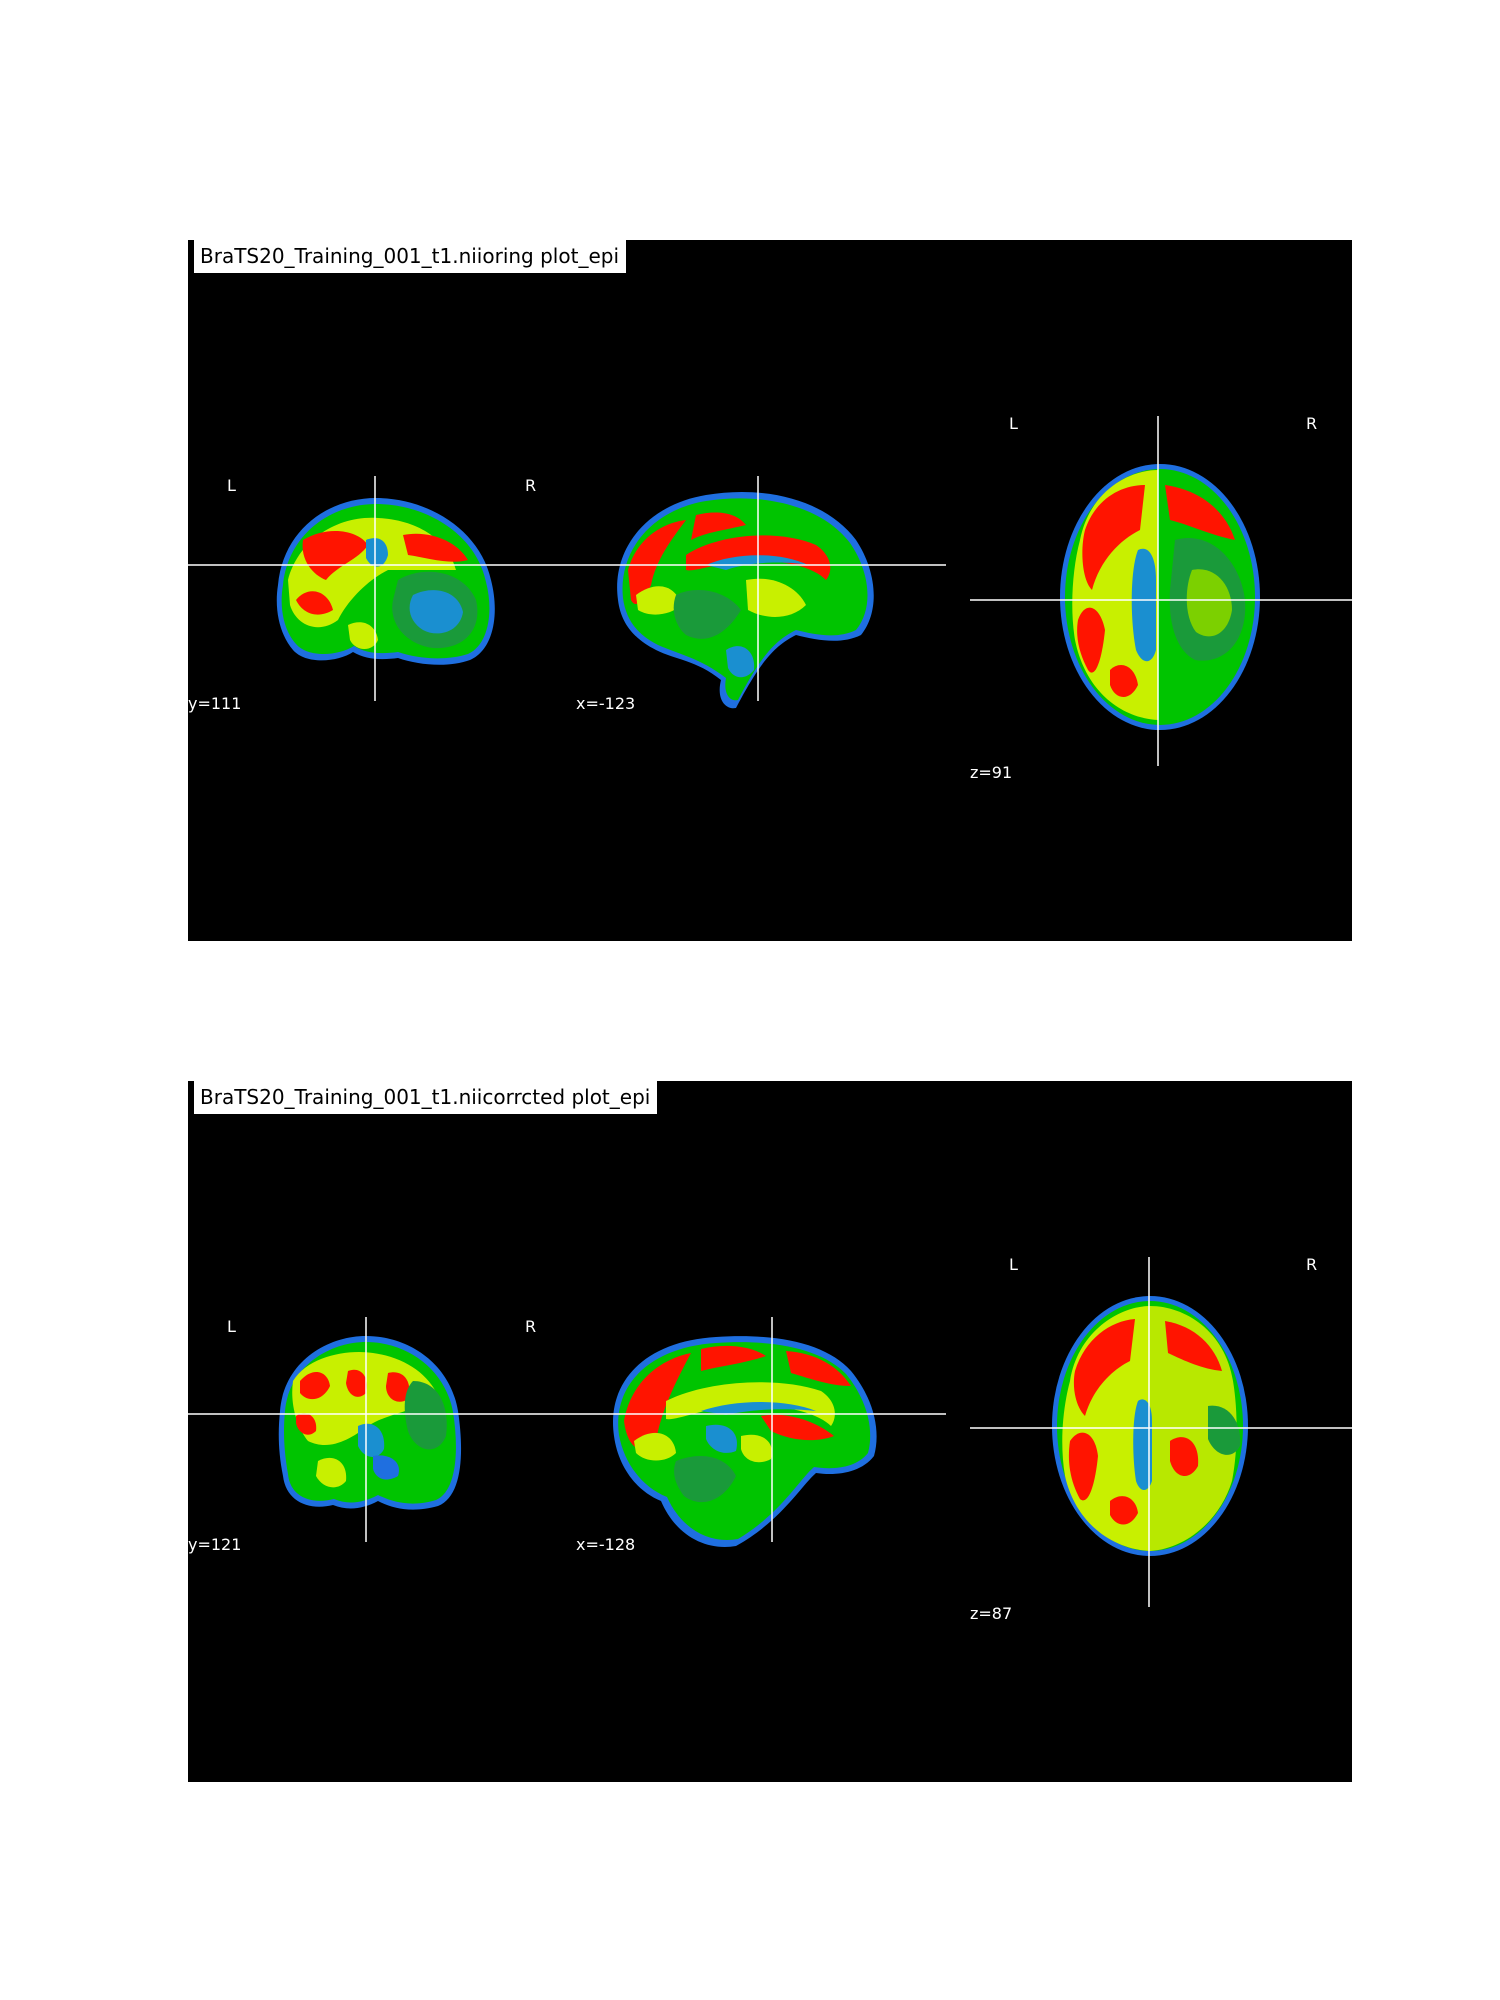  Describe the element at coordinates (606, 703) in the screenshot. I see `sagittal-coordinate-label: x=-123` at that location.